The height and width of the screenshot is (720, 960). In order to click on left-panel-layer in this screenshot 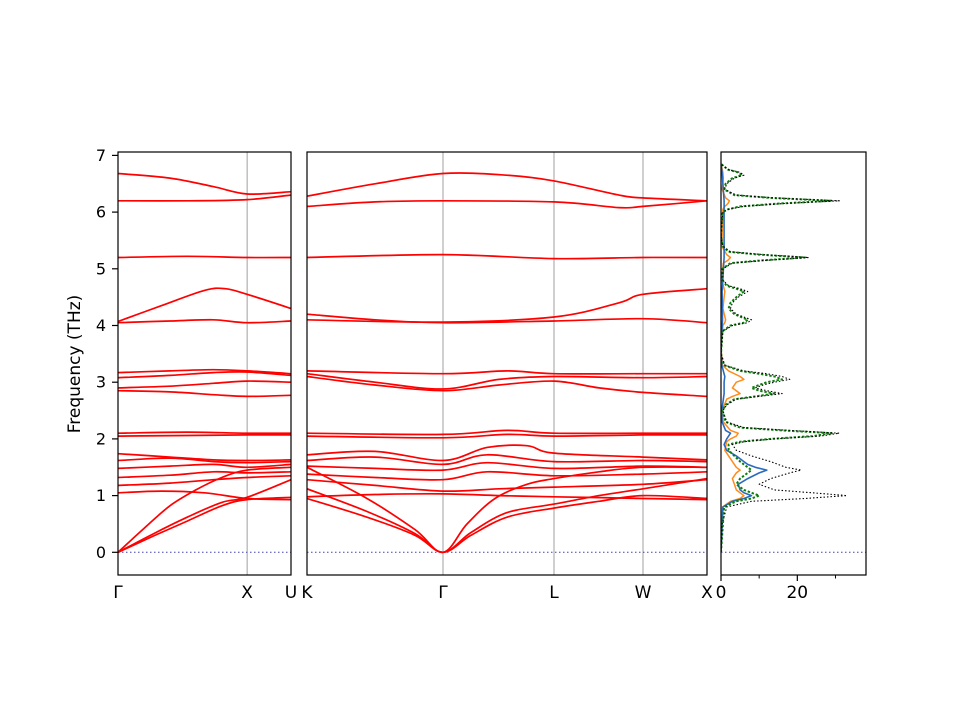, I will do `click(204, 363)`.